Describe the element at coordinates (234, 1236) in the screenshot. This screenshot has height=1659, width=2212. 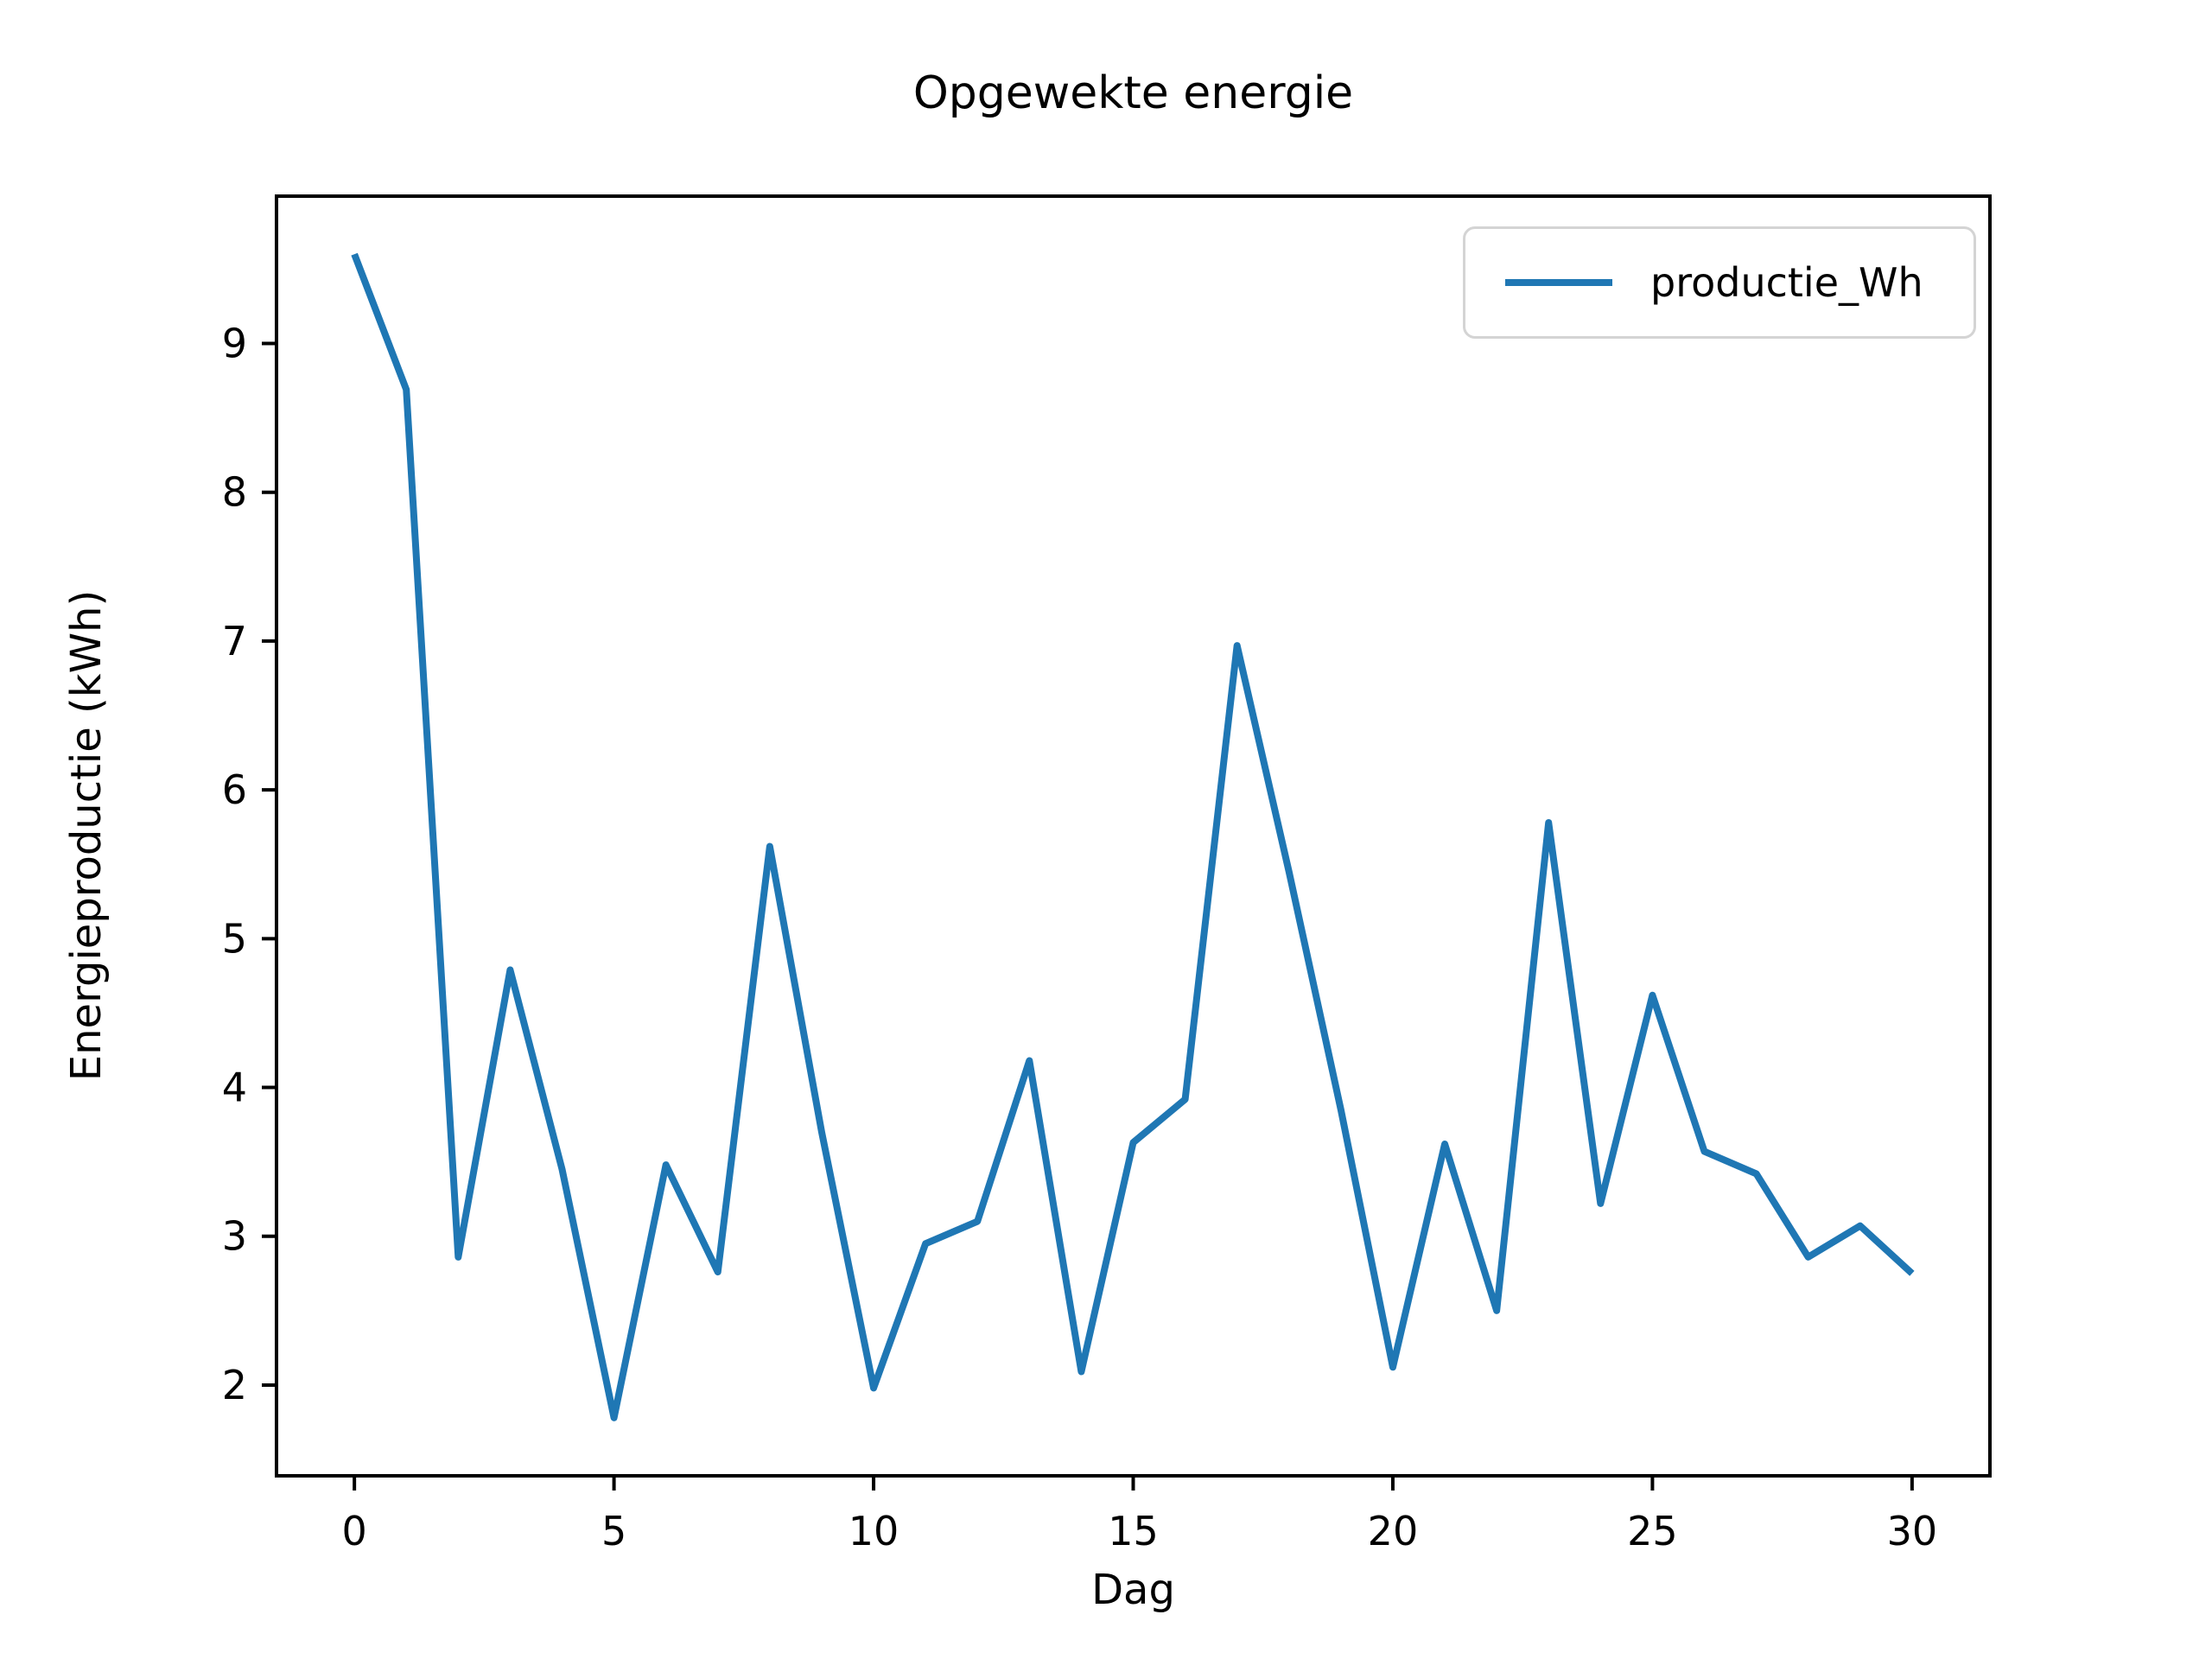
I see `y-tick-label: 3` at that location.